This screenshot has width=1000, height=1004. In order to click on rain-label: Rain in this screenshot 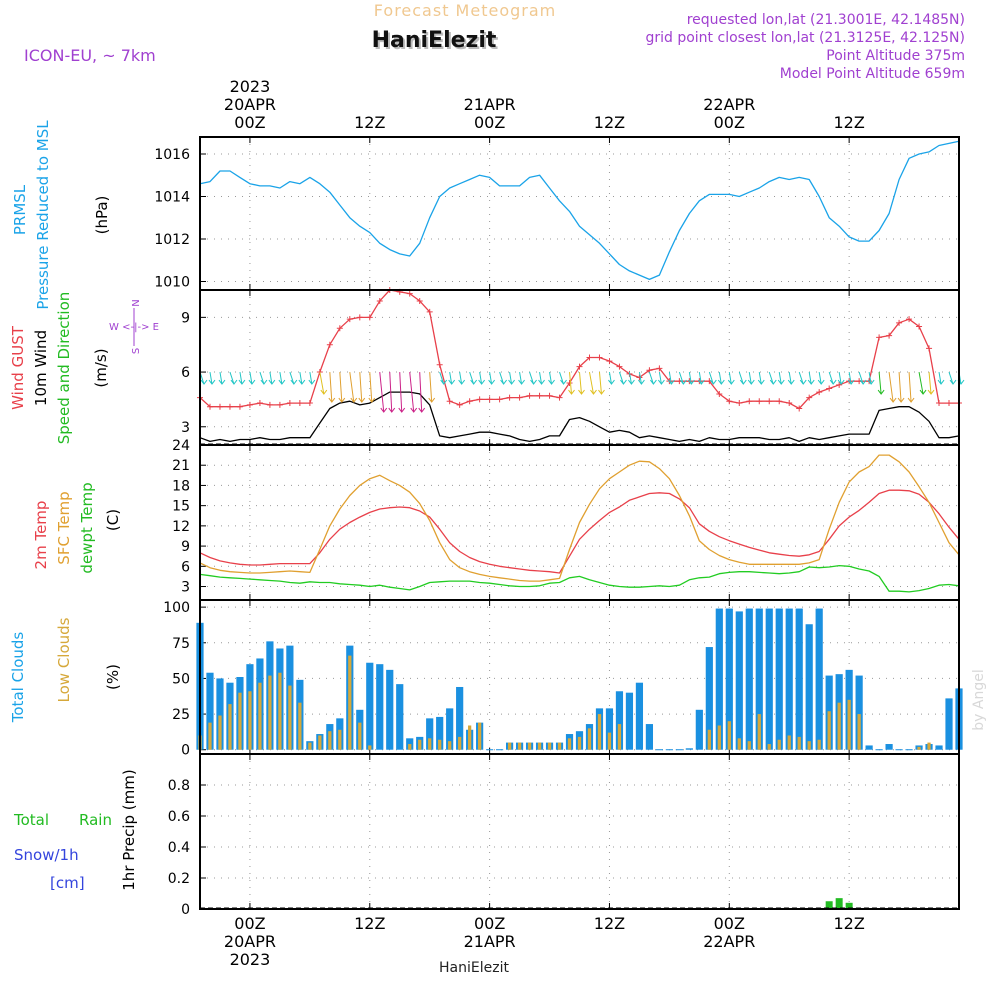, I will do `click(95, 820)`.